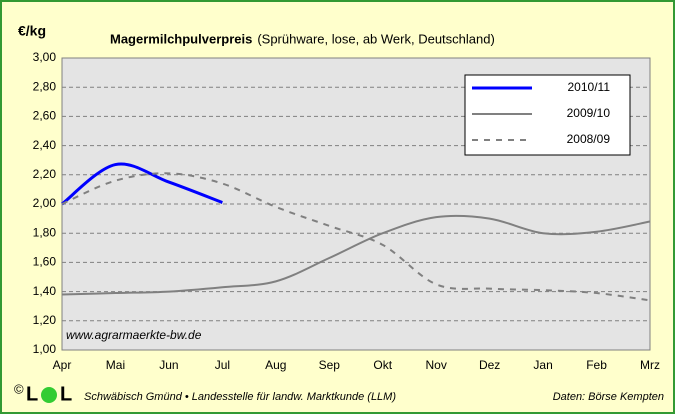 The image size is (675, 414). I want to click on y-tick-label: 2,00, so click(45, 203).